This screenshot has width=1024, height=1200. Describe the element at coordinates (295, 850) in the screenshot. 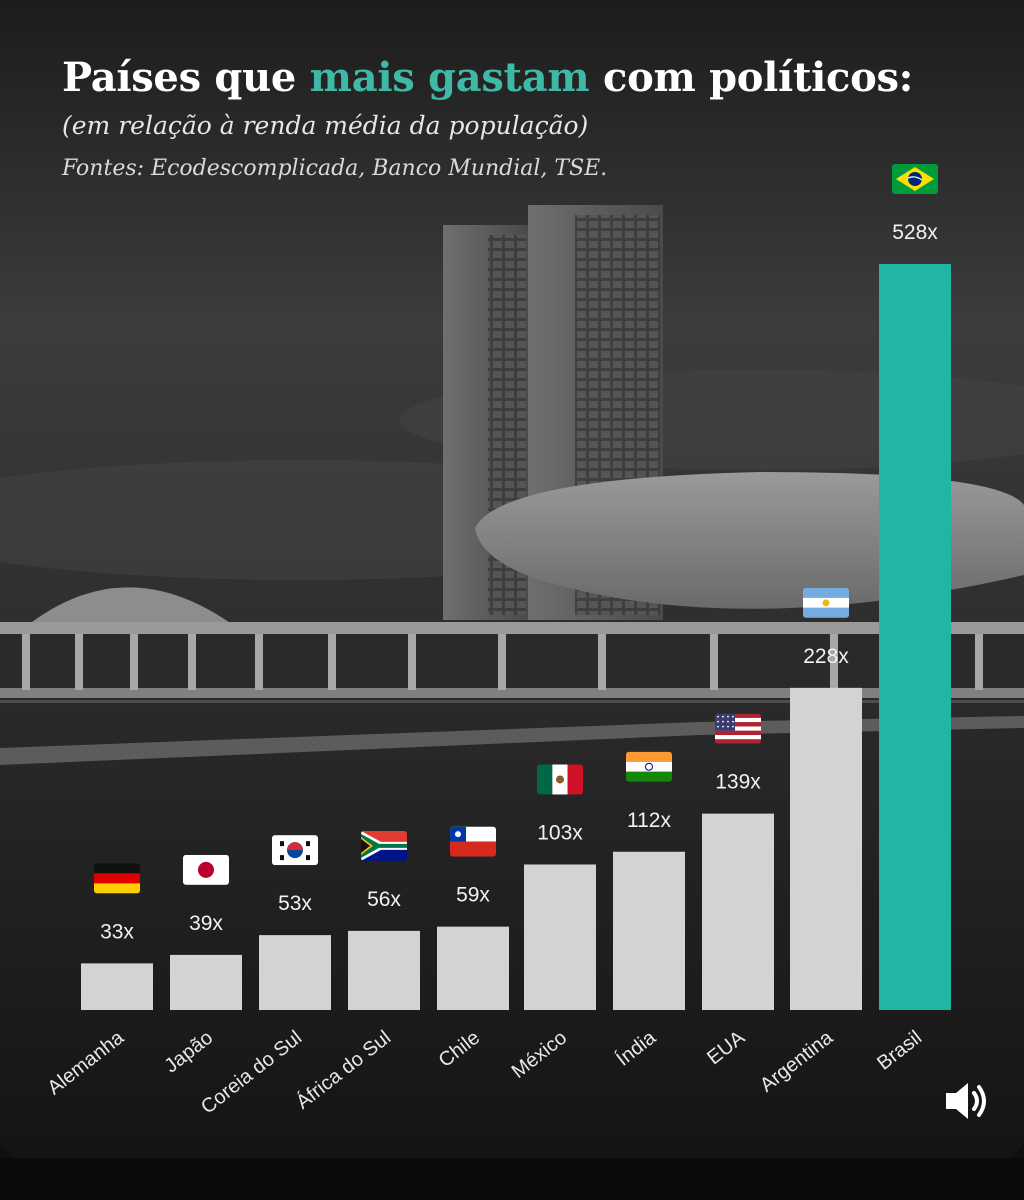

I see `south-korea-flag` at that location.